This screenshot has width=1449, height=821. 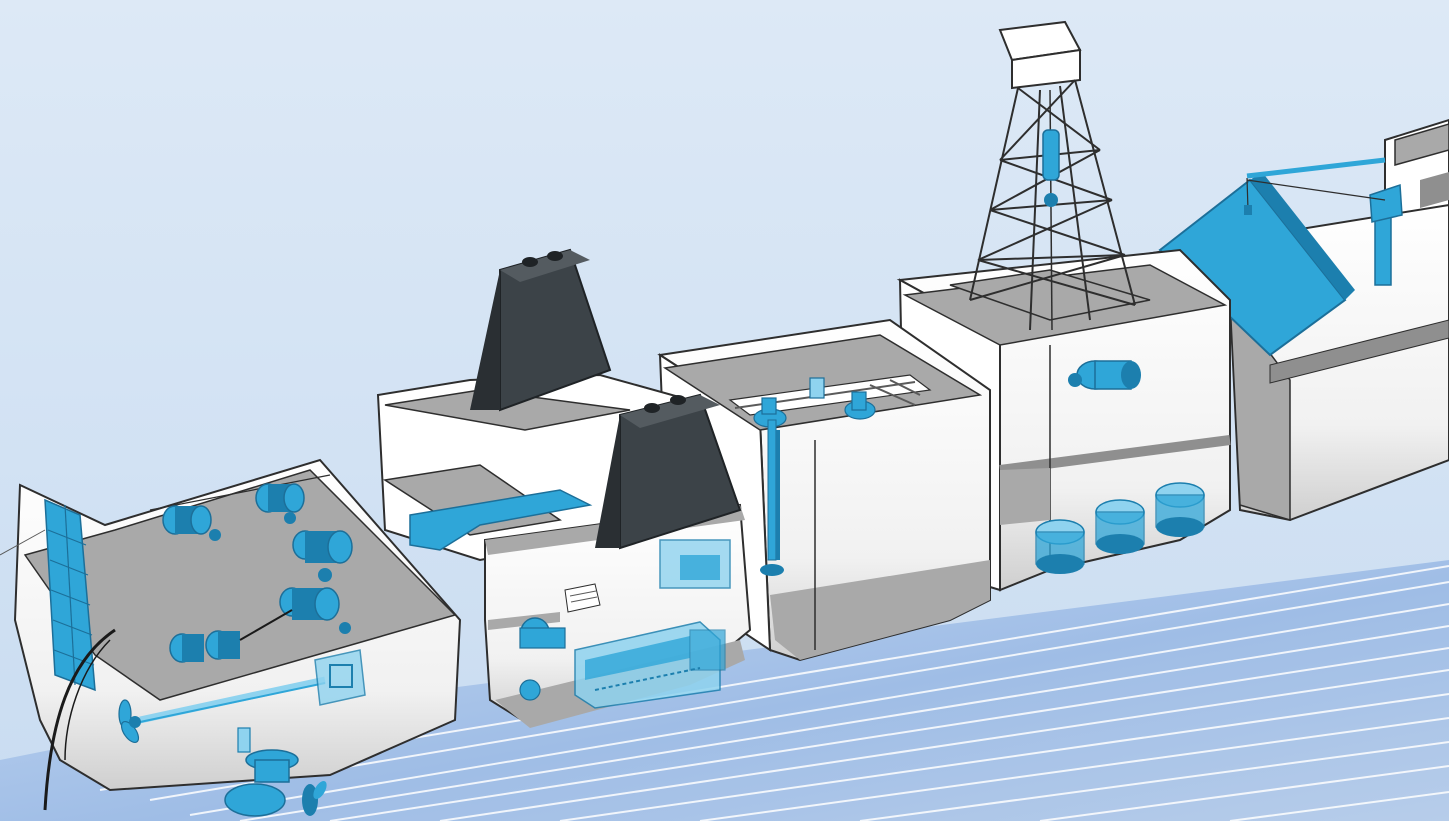 I want to click on deck-crane, so click(x=1323, y=221).